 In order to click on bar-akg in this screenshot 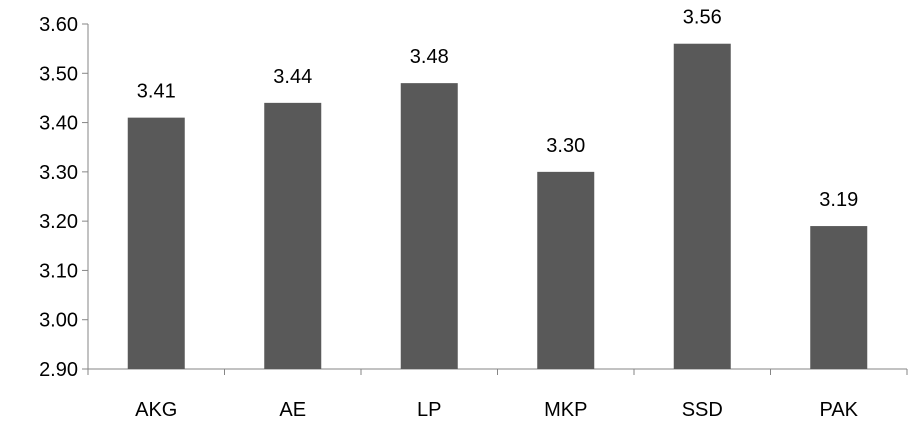, I will do `click(156, 243)`.